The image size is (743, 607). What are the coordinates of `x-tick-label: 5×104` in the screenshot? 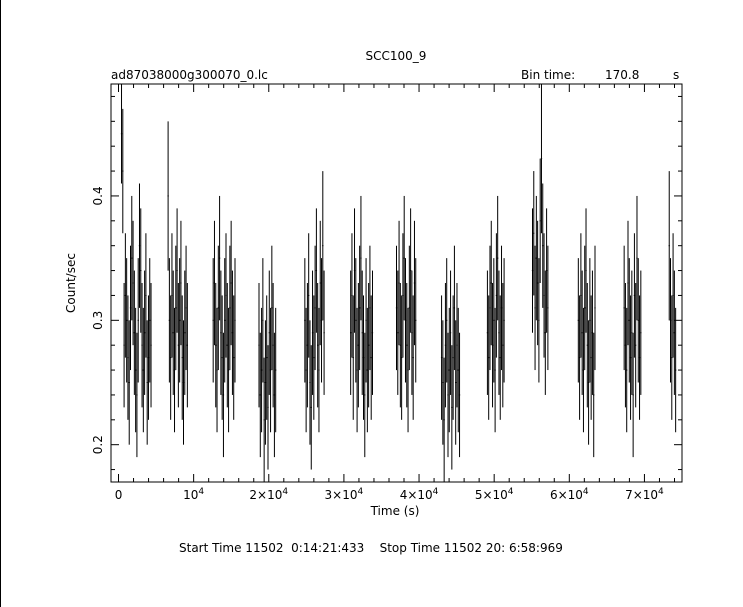 It's located at (494, 494).